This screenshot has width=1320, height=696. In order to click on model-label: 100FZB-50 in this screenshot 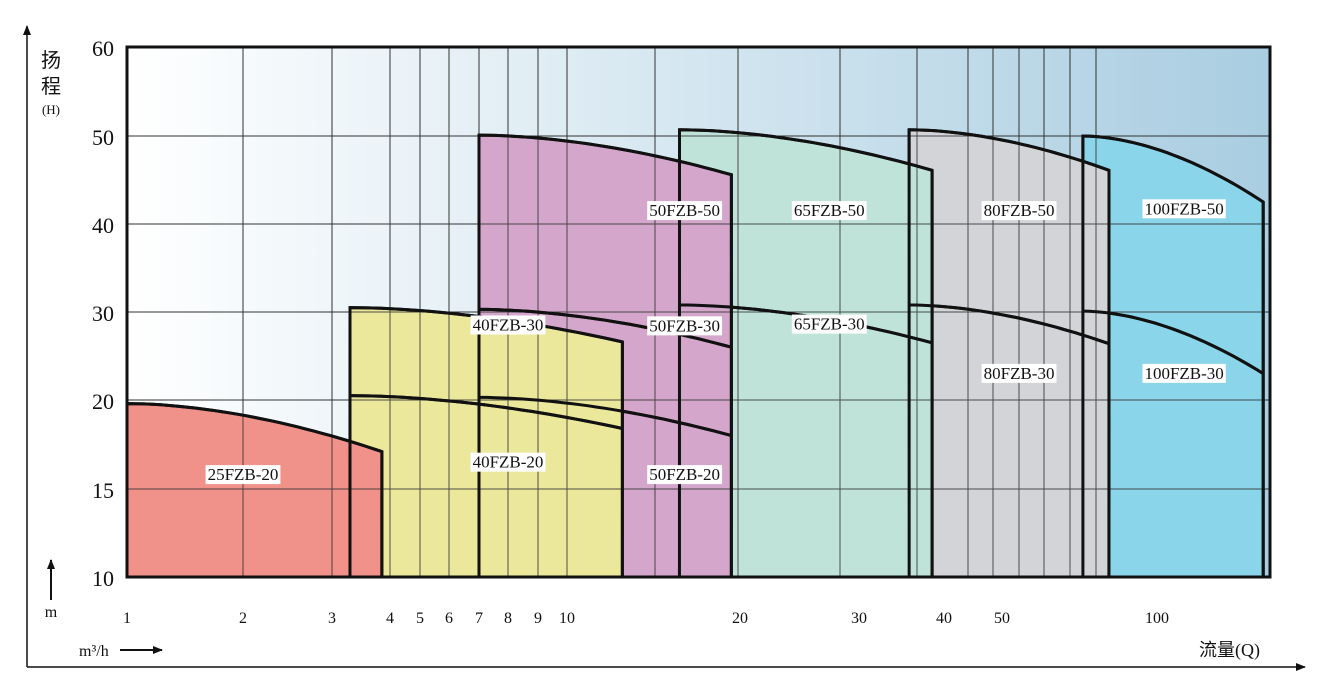, I will do `click(1184, 209)`.